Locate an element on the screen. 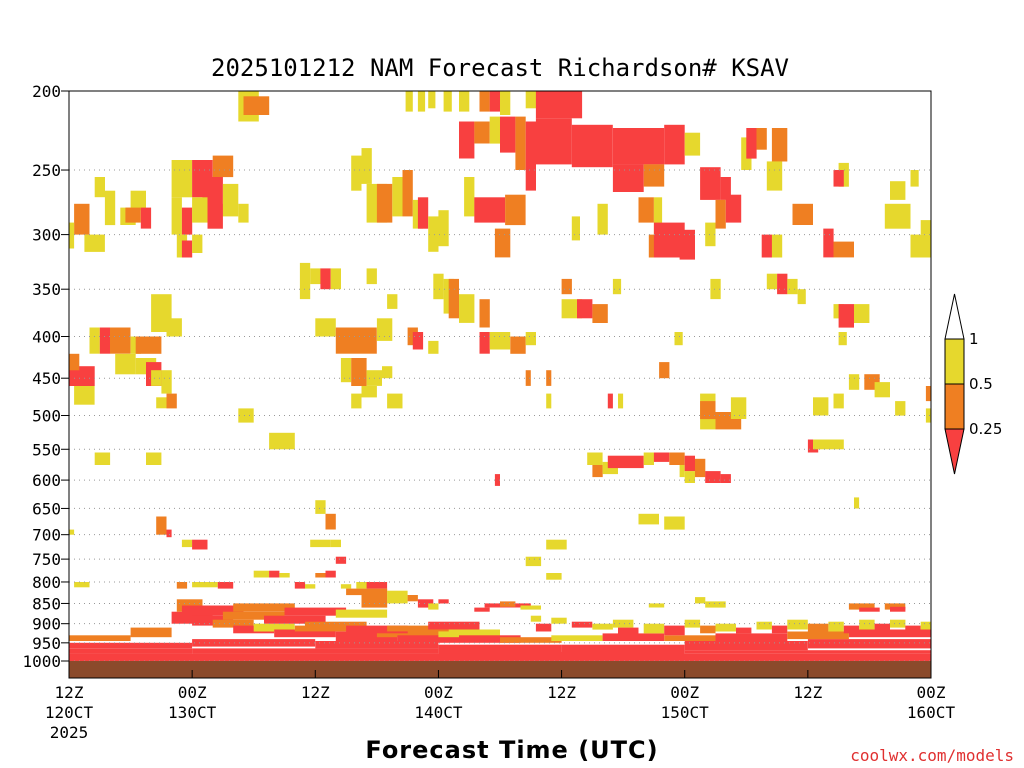  y-tick-label: 250 is located at coordinates (46, 170).